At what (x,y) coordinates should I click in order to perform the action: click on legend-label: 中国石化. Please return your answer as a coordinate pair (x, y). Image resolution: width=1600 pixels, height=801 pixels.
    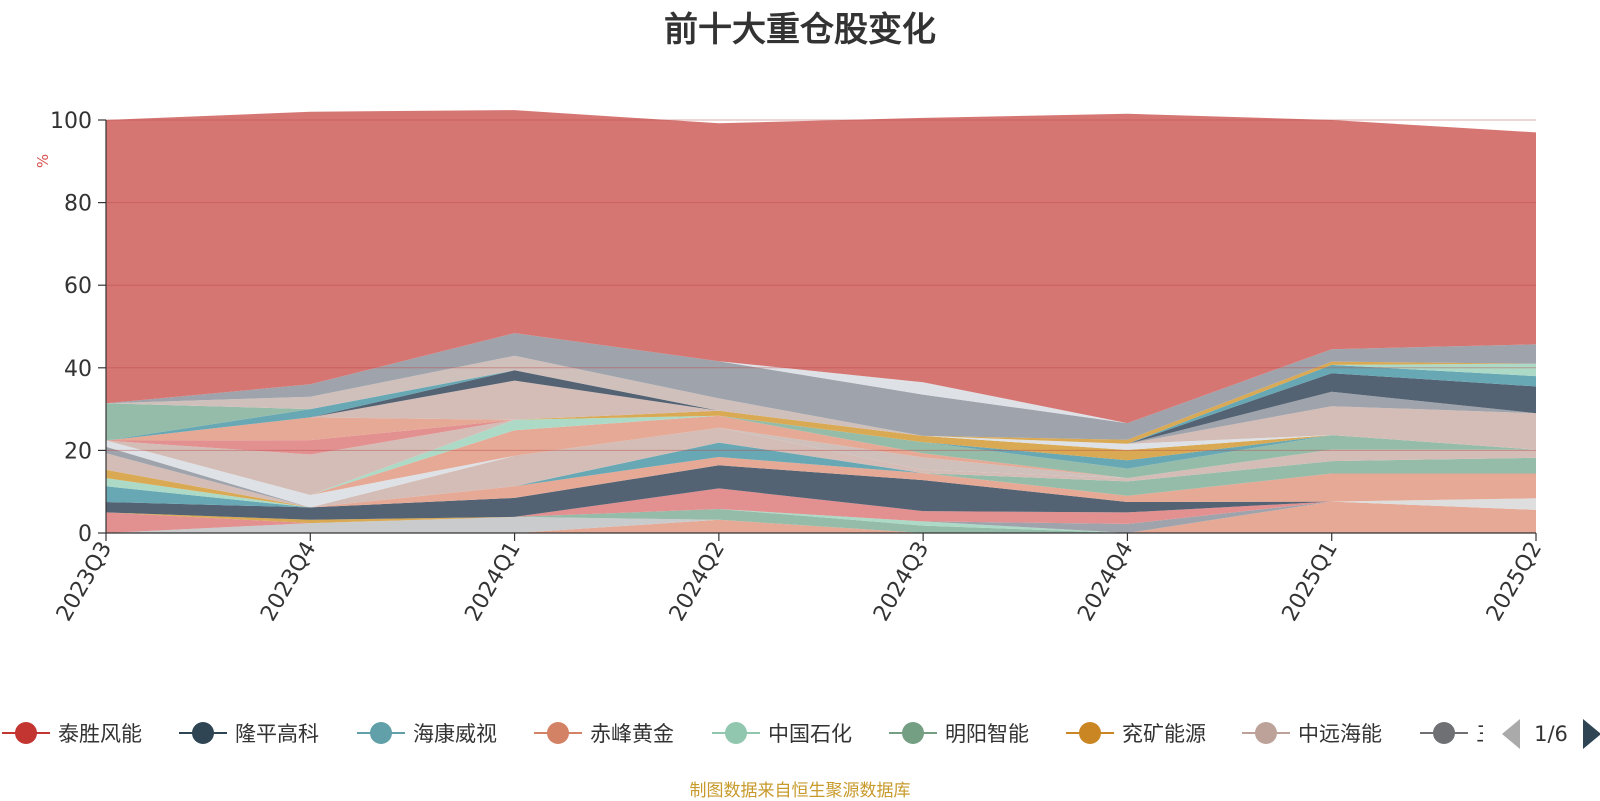
    Looking at the image, I should click on (810, 734).